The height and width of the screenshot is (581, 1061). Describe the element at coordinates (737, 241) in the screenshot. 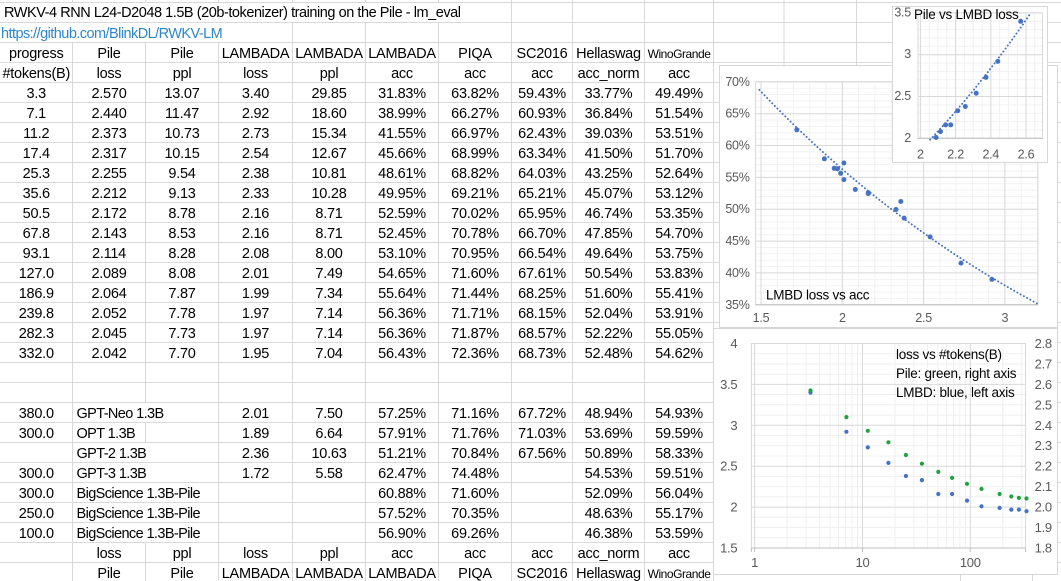

I see `svg-text: 45%` at that location.